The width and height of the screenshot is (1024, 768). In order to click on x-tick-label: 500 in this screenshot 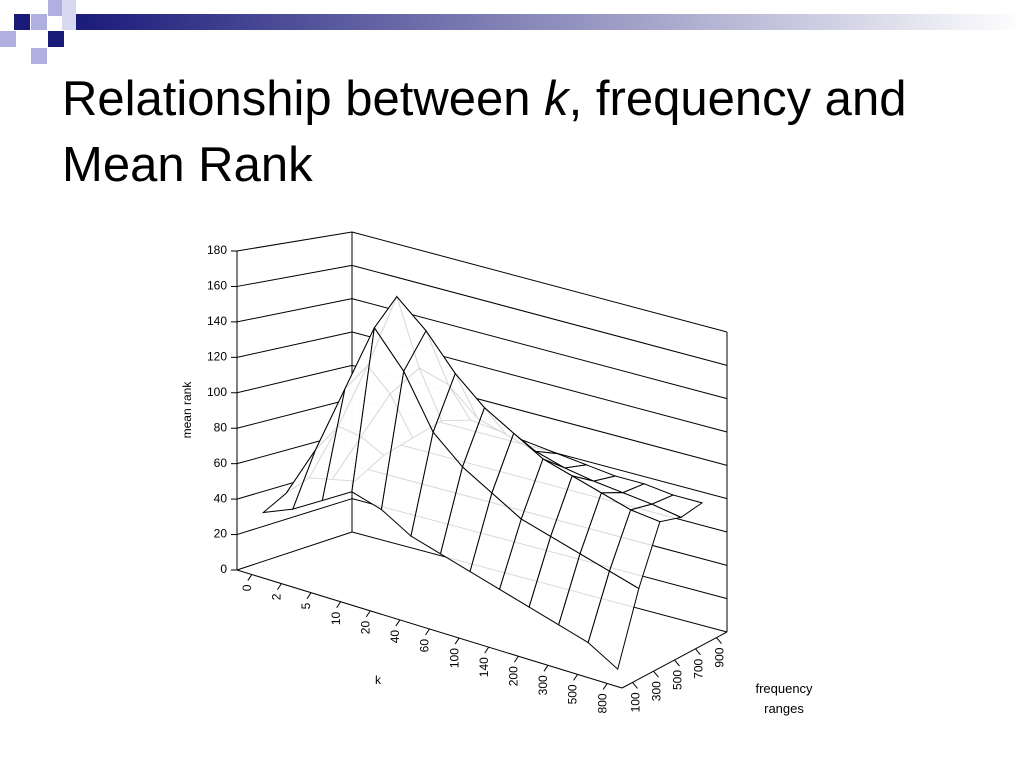, I will do `click(573, 694)`.